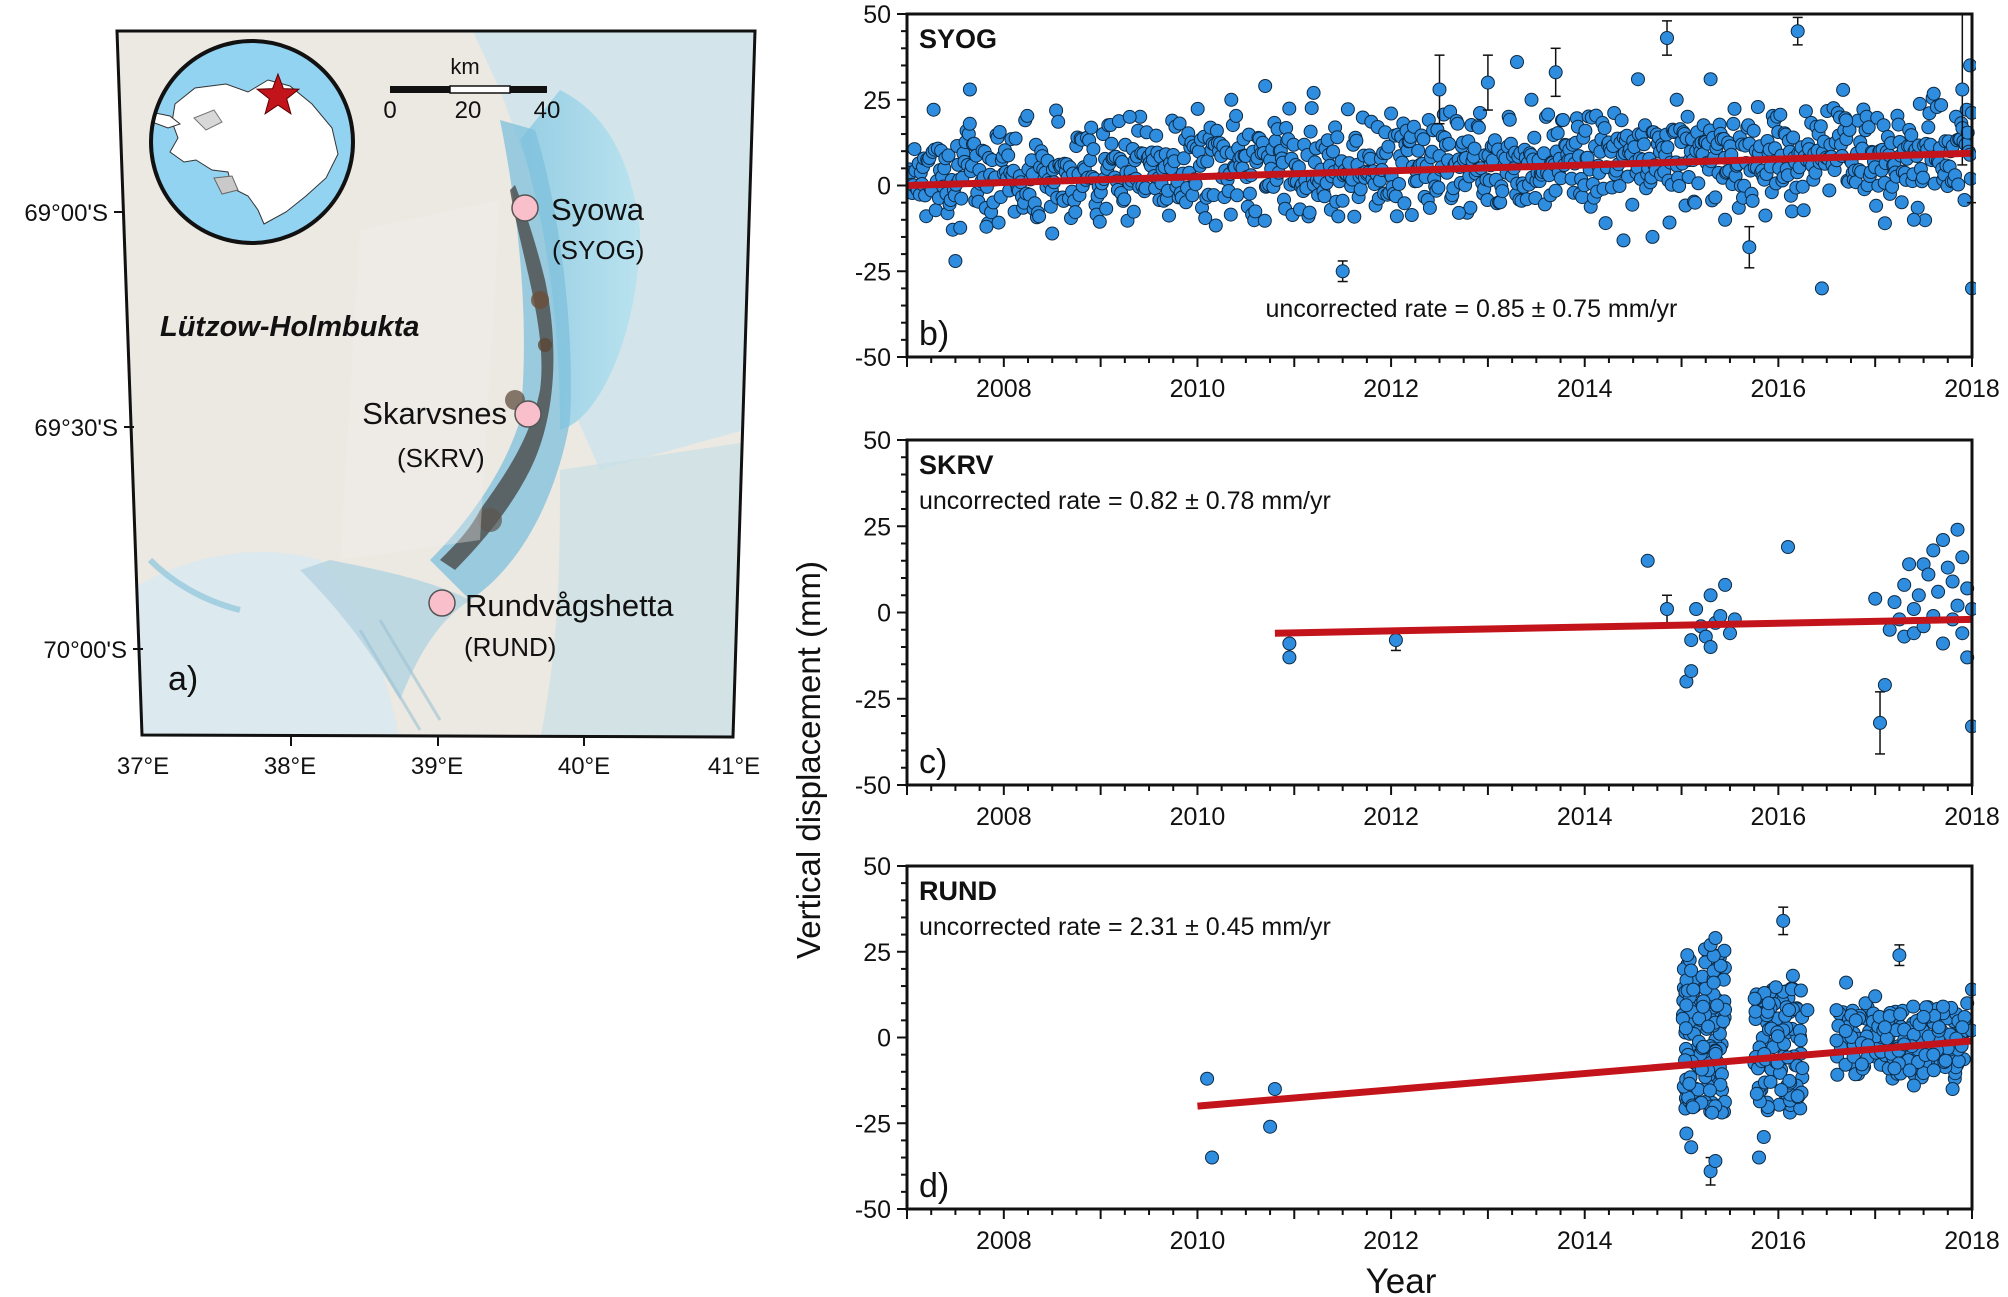  I want to click on station-title: SKRV, so click(956, 465).